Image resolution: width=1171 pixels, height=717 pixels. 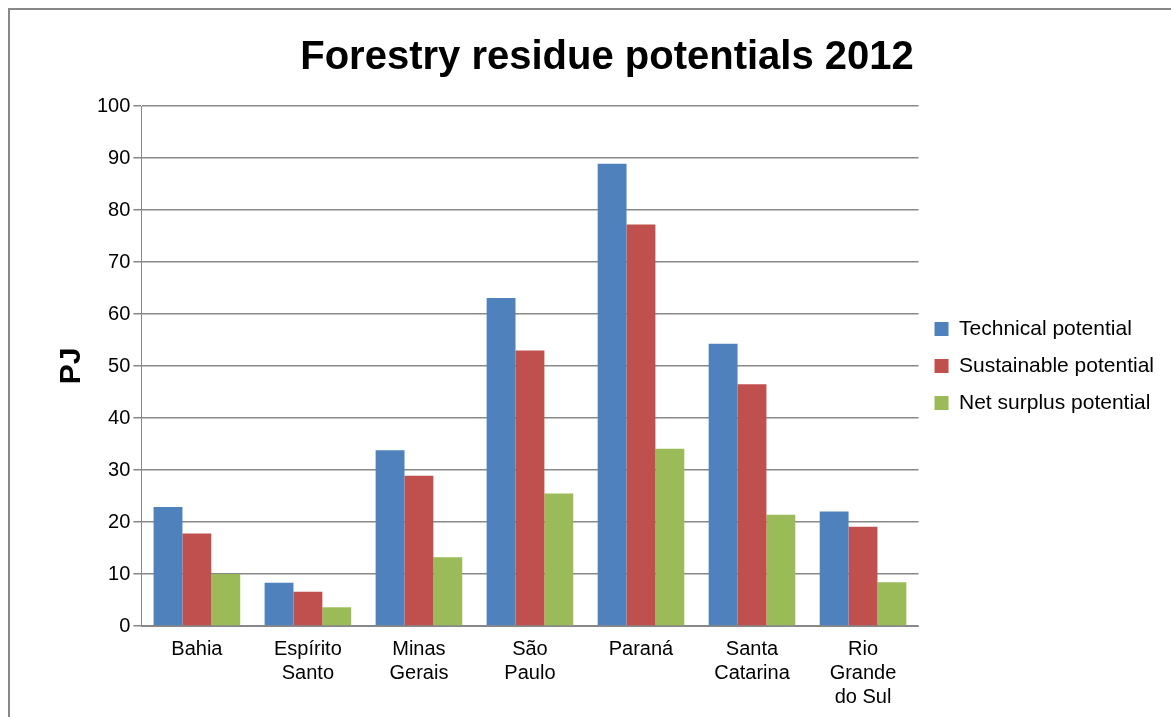 I want to click on y-tick-label: 30, so click(x=119, y=468).